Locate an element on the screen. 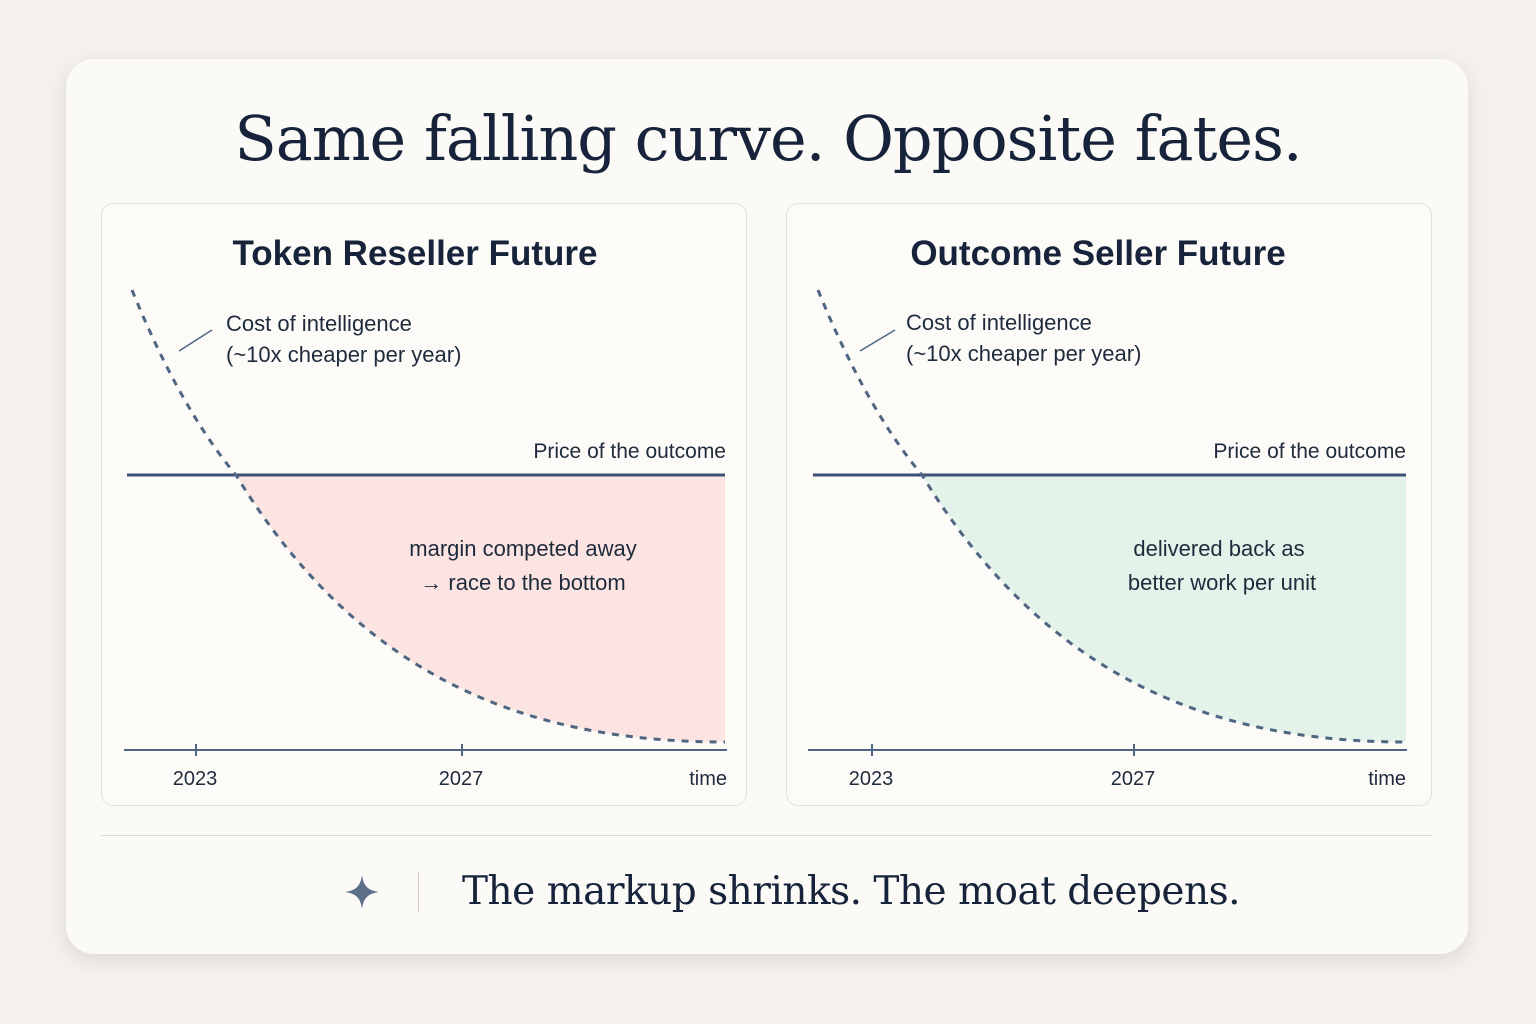 The image size is (1536, 1024). region-label-line-1: margin competed away is located at coordinates (522, 548).